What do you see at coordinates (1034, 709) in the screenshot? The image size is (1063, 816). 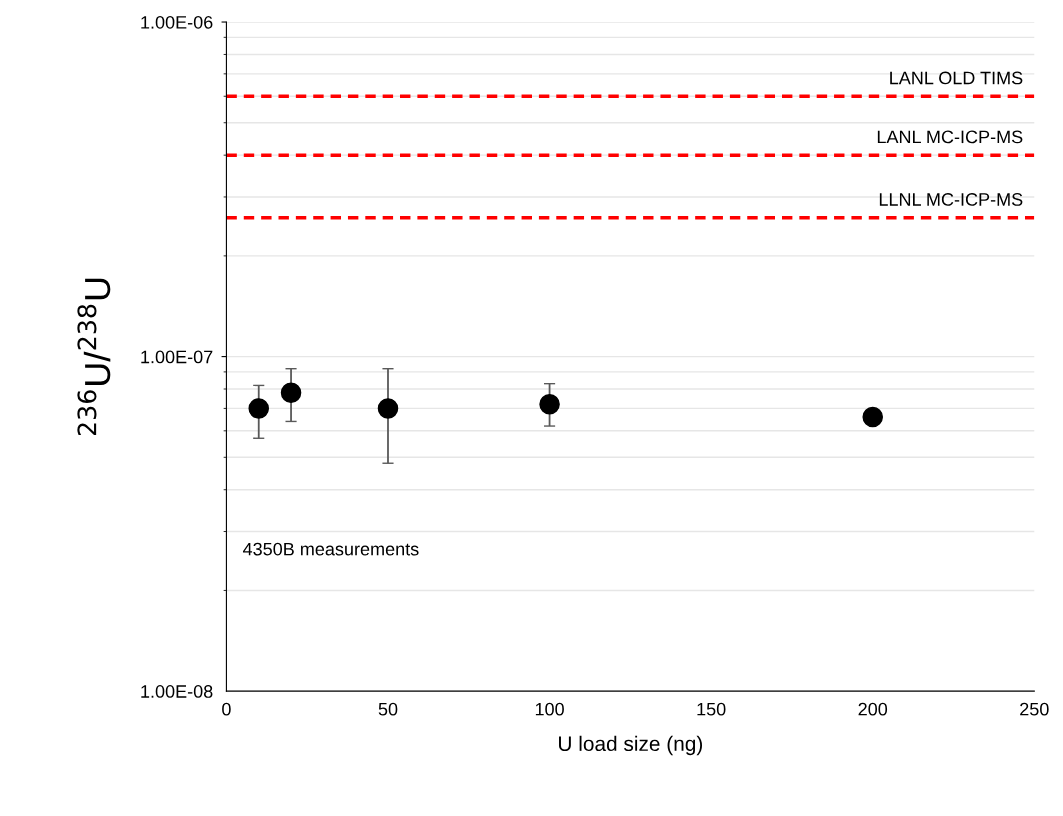 I see `x-tick-label: 250` at bounding box center [1034, 709].